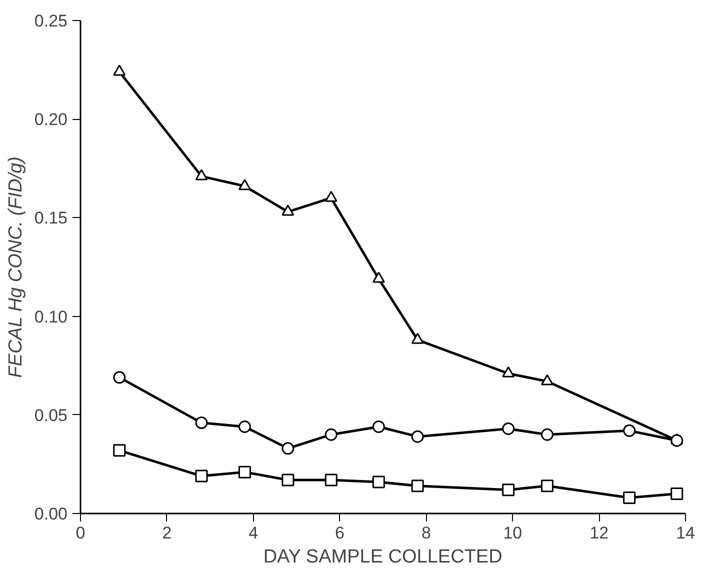 The width and height of the screenshot is (718, 580). I want to click on x-axis-title: DAY SAMPLE COLLECTED, so click(382, 557).